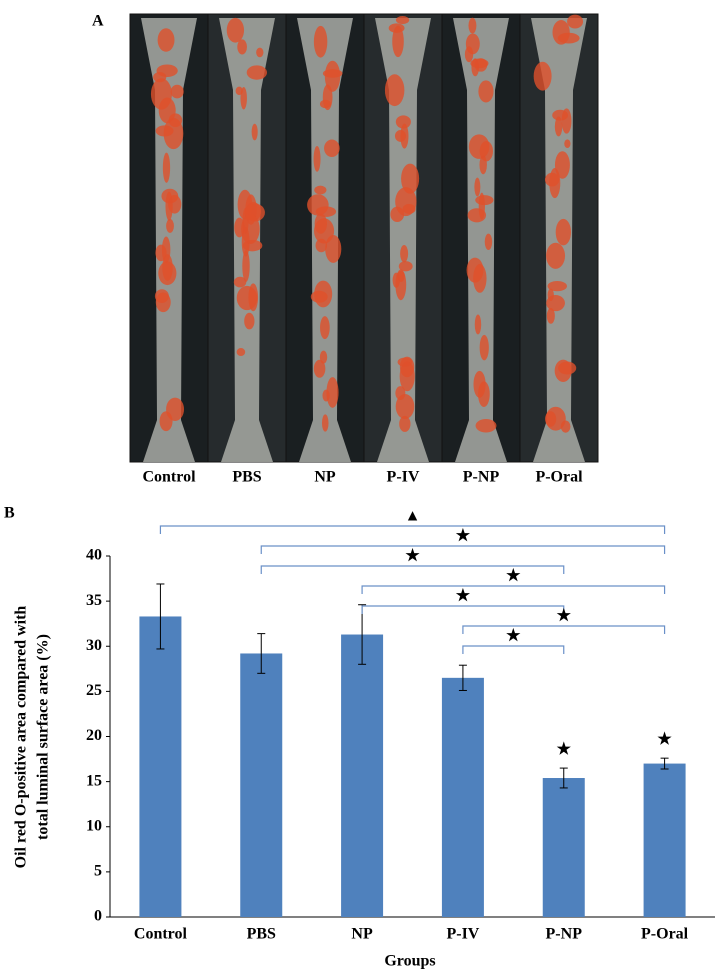 Image resolution: width=718 pixels, height=976 pixels. What do you see at coordinates (98, 871) in the screenshot?
I see `y-tick-label: 5` at bounding box center [98, 871].